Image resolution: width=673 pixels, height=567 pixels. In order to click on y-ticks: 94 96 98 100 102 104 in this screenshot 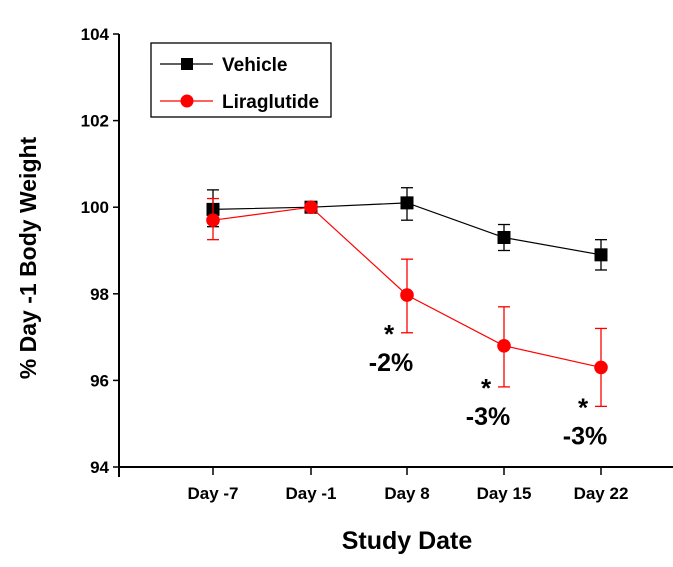, I will do `click(100, 251)`.